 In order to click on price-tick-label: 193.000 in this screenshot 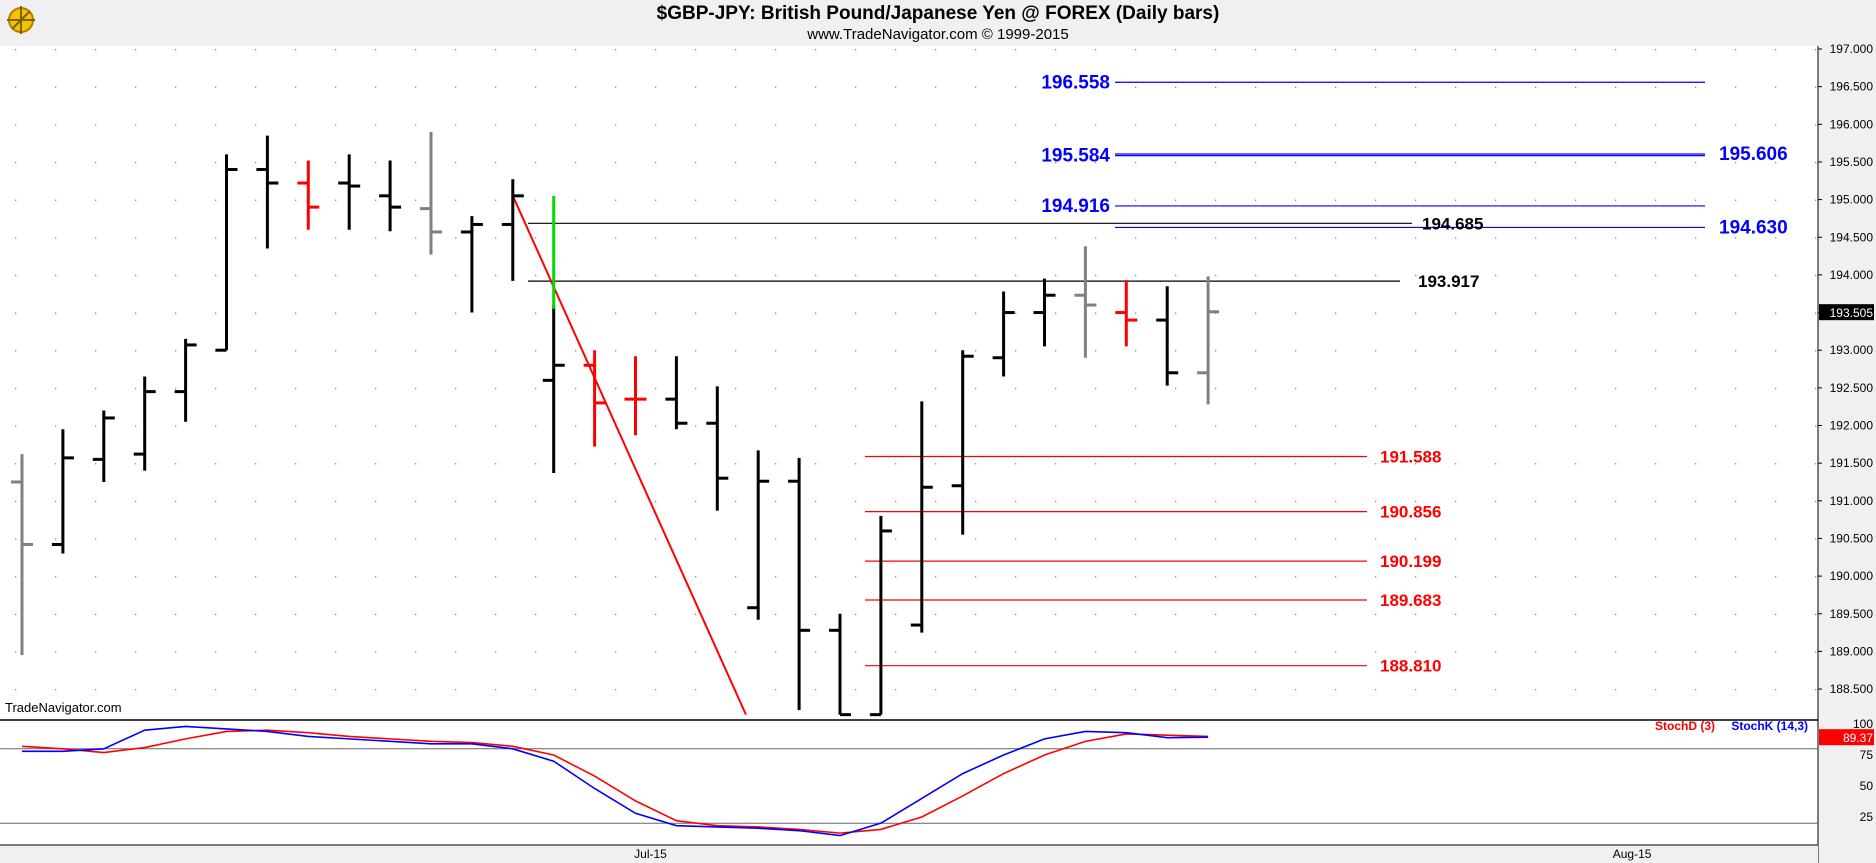, I will do `click(1852, 350)`.